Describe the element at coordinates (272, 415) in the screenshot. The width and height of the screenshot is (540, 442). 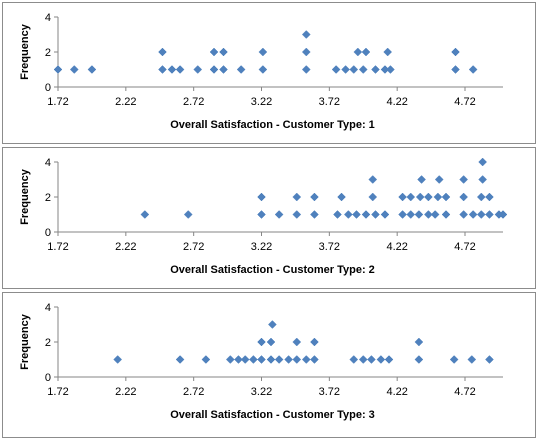
I see `x-axis-title: Overall Satisfaction - Customer Type: 3` at that location.